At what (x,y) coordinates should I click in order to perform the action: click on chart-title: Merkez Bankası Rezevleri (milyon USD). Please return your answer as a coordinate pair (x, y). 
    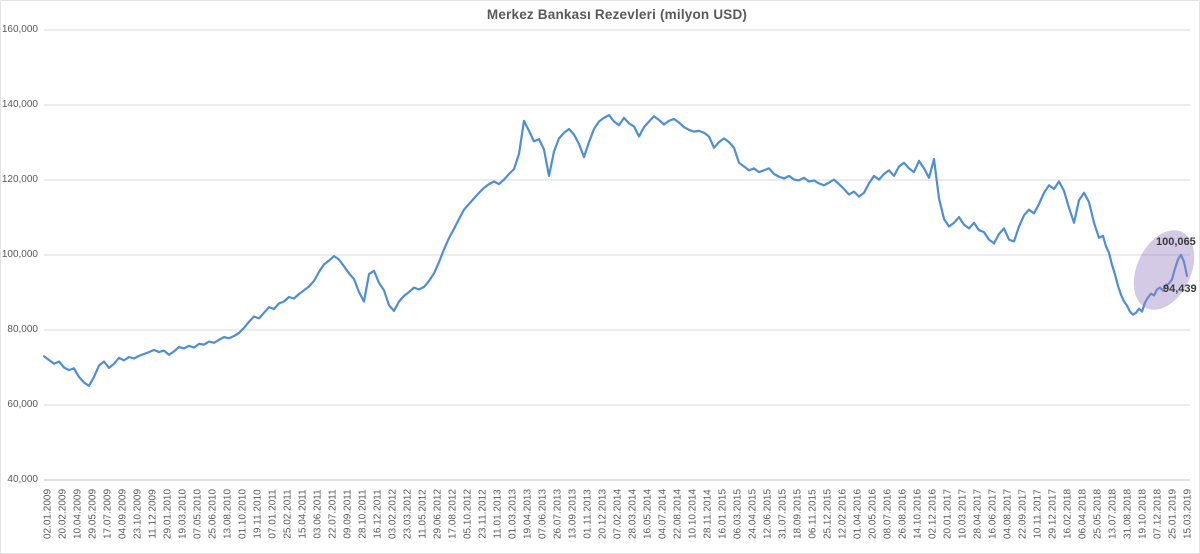
    Looking at the image, I should click on (617, 14).